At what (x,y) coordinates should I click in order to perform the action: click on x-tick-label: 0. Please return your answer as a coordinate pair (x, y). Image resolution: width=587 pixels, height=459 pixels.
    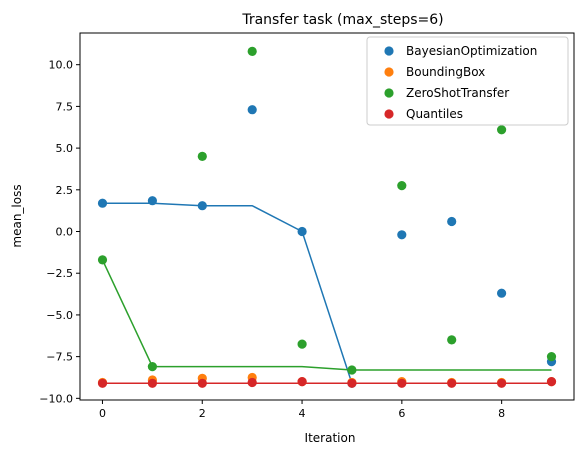
    Looking at the image, I should click on (102, 413).